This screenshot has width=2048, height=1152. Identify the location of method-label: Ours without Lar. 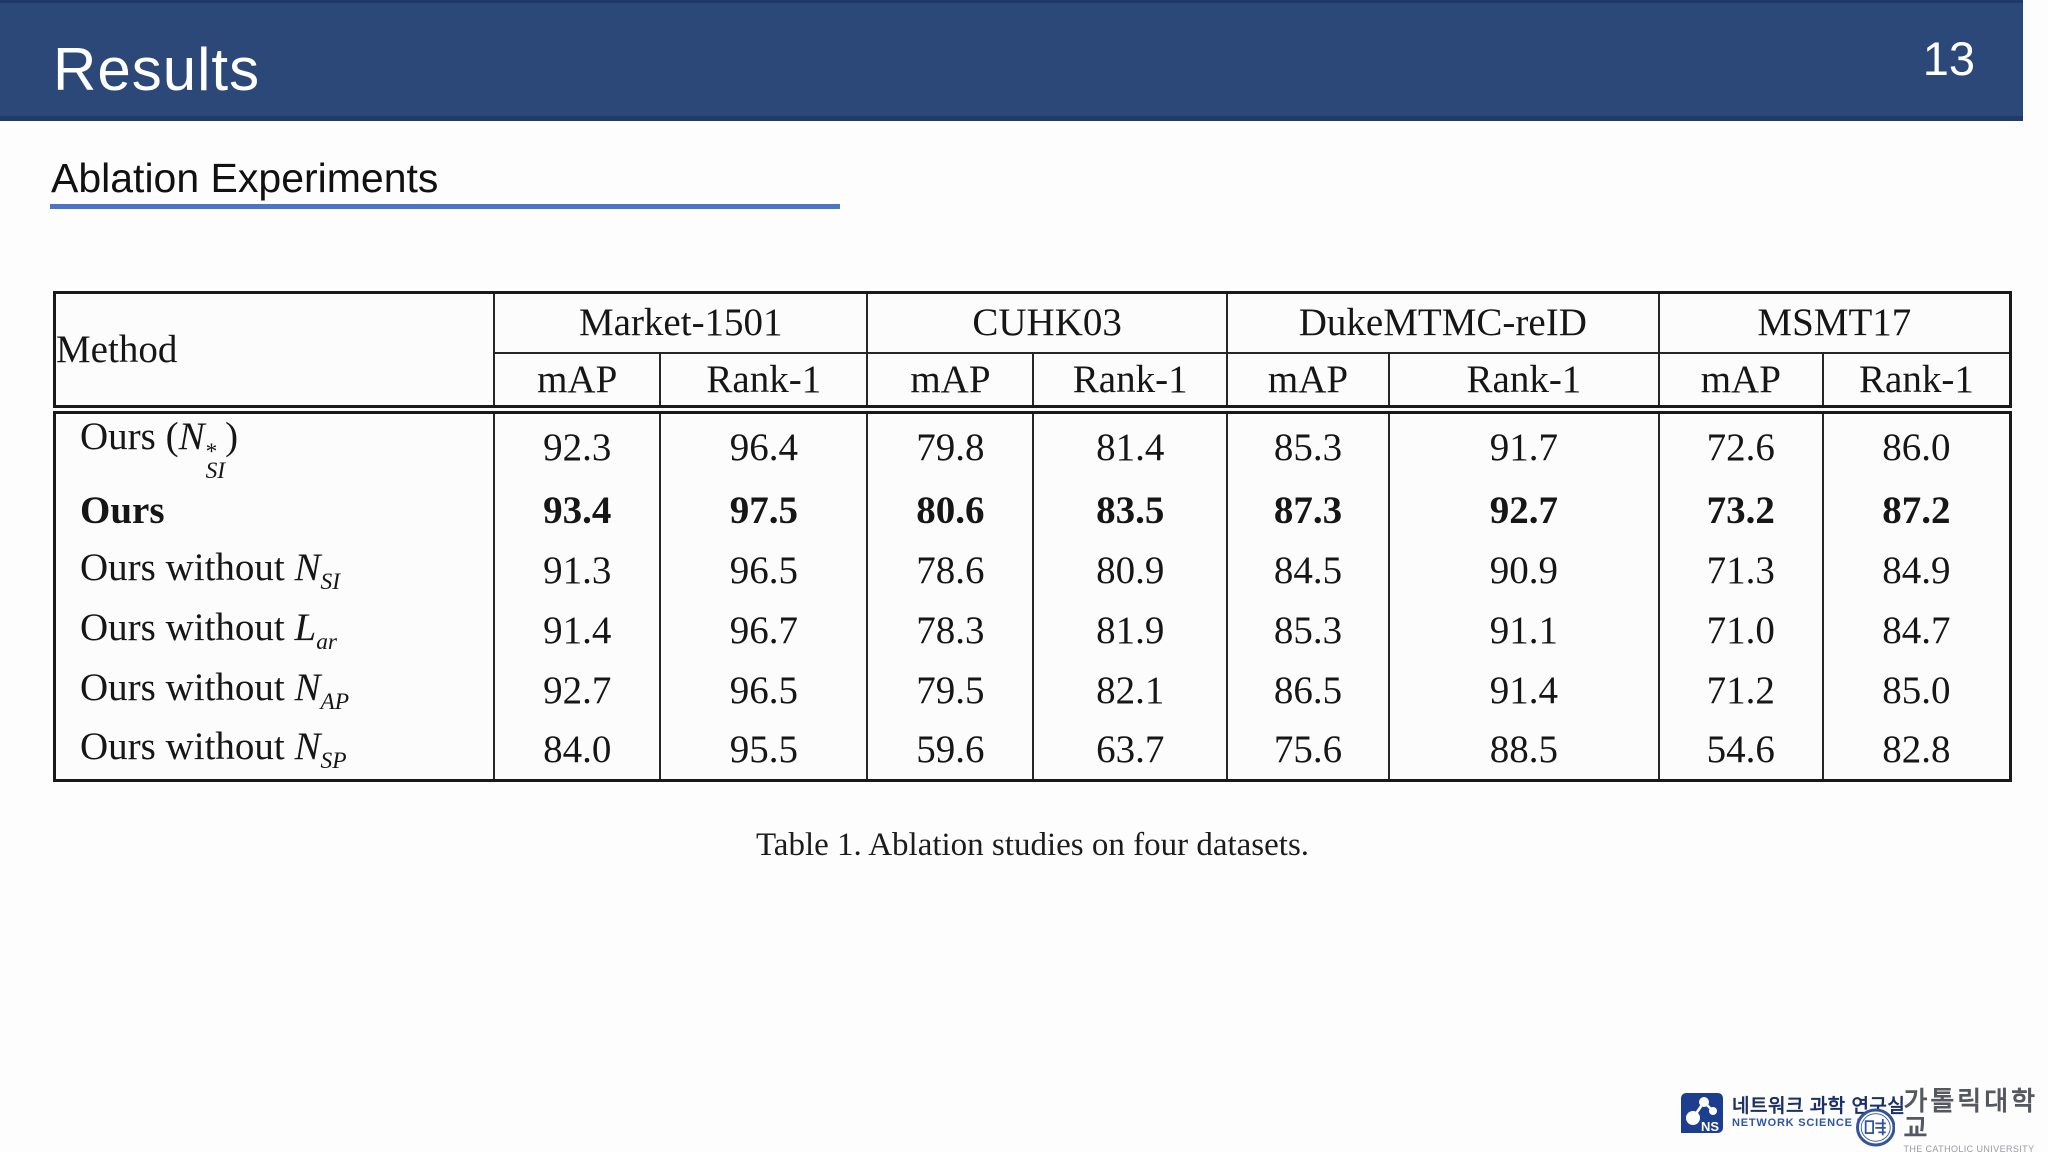
(275, 630).